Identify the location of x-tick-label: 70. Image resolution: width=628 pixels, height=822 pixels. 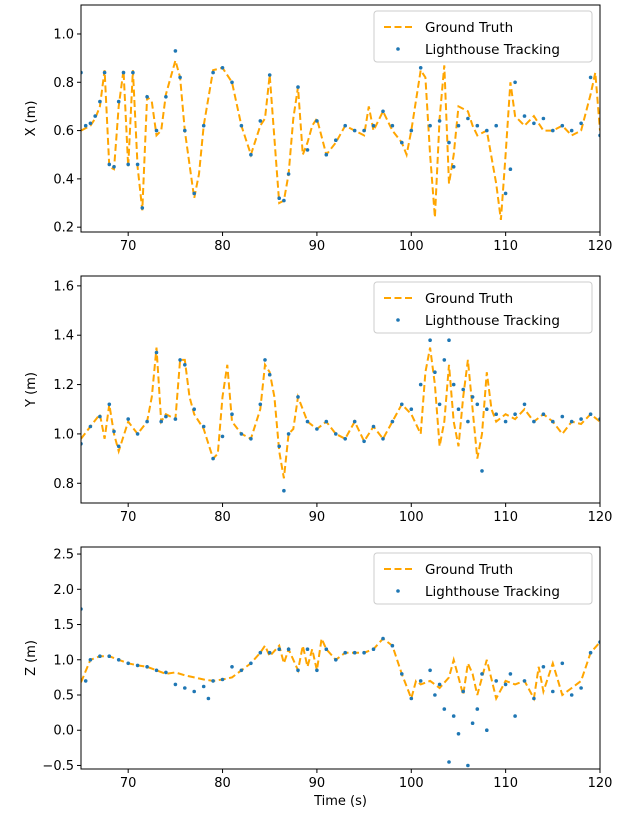
(128, 517).